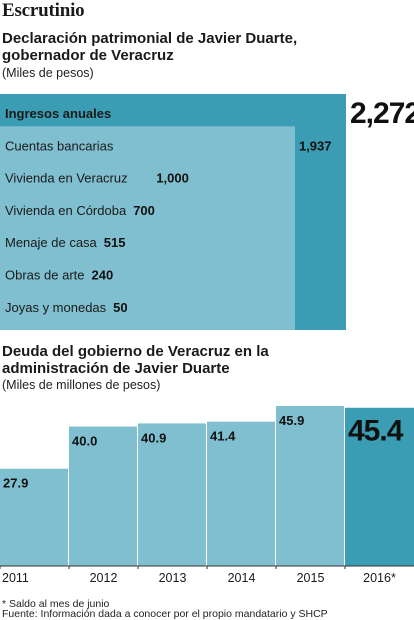 The width and height of the screenshot is (414, 620). Describe the element at coordinates (48, 73) in the screenshot. I see `bar-chart-subtitle: (Miles de pesos)` at that location.